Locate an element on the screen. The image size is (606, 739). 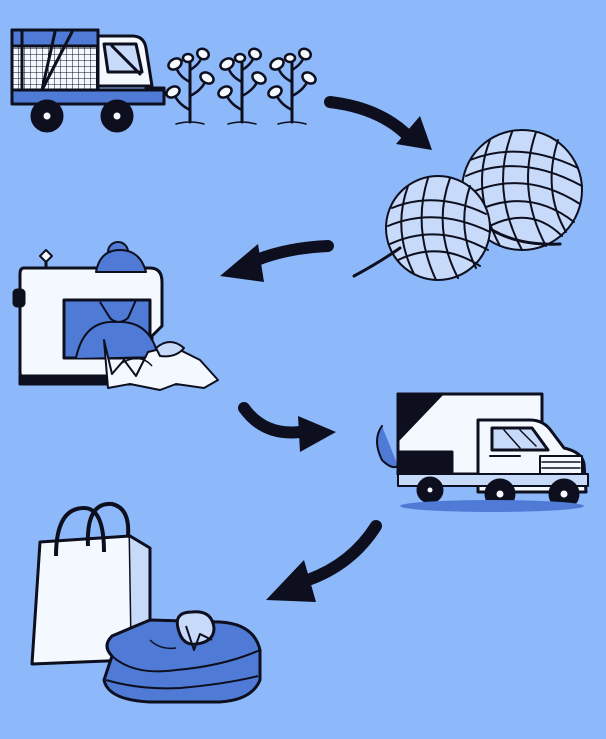
flow-arrow-harvest-to-yarn is located at coordinates (378, 123).